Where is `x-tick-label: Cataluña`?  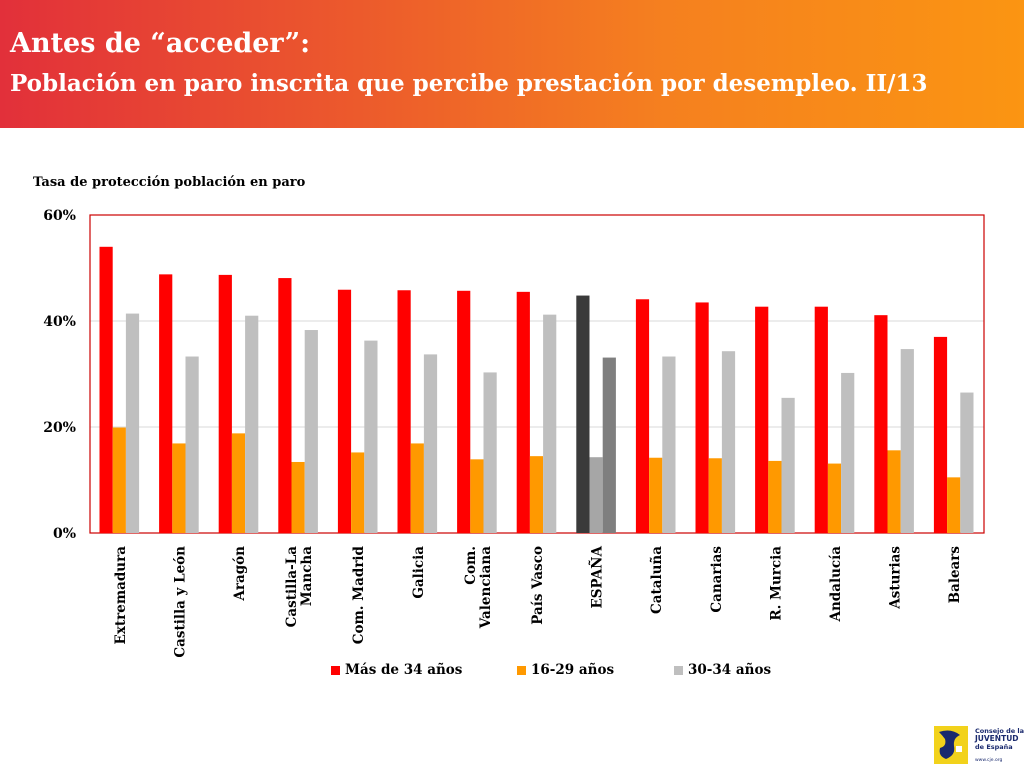 x-tick-label: Cataluña is located at coordinates (657, 580).